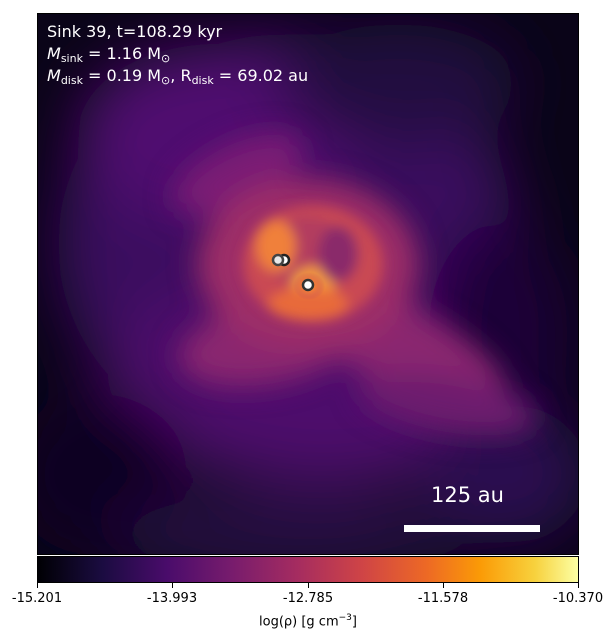 This screenshot has width=615, height=644. Describe the element at coordinates (37, 598) in the screenshot. I see `colorbar-tick-label: -15.201` at that location.